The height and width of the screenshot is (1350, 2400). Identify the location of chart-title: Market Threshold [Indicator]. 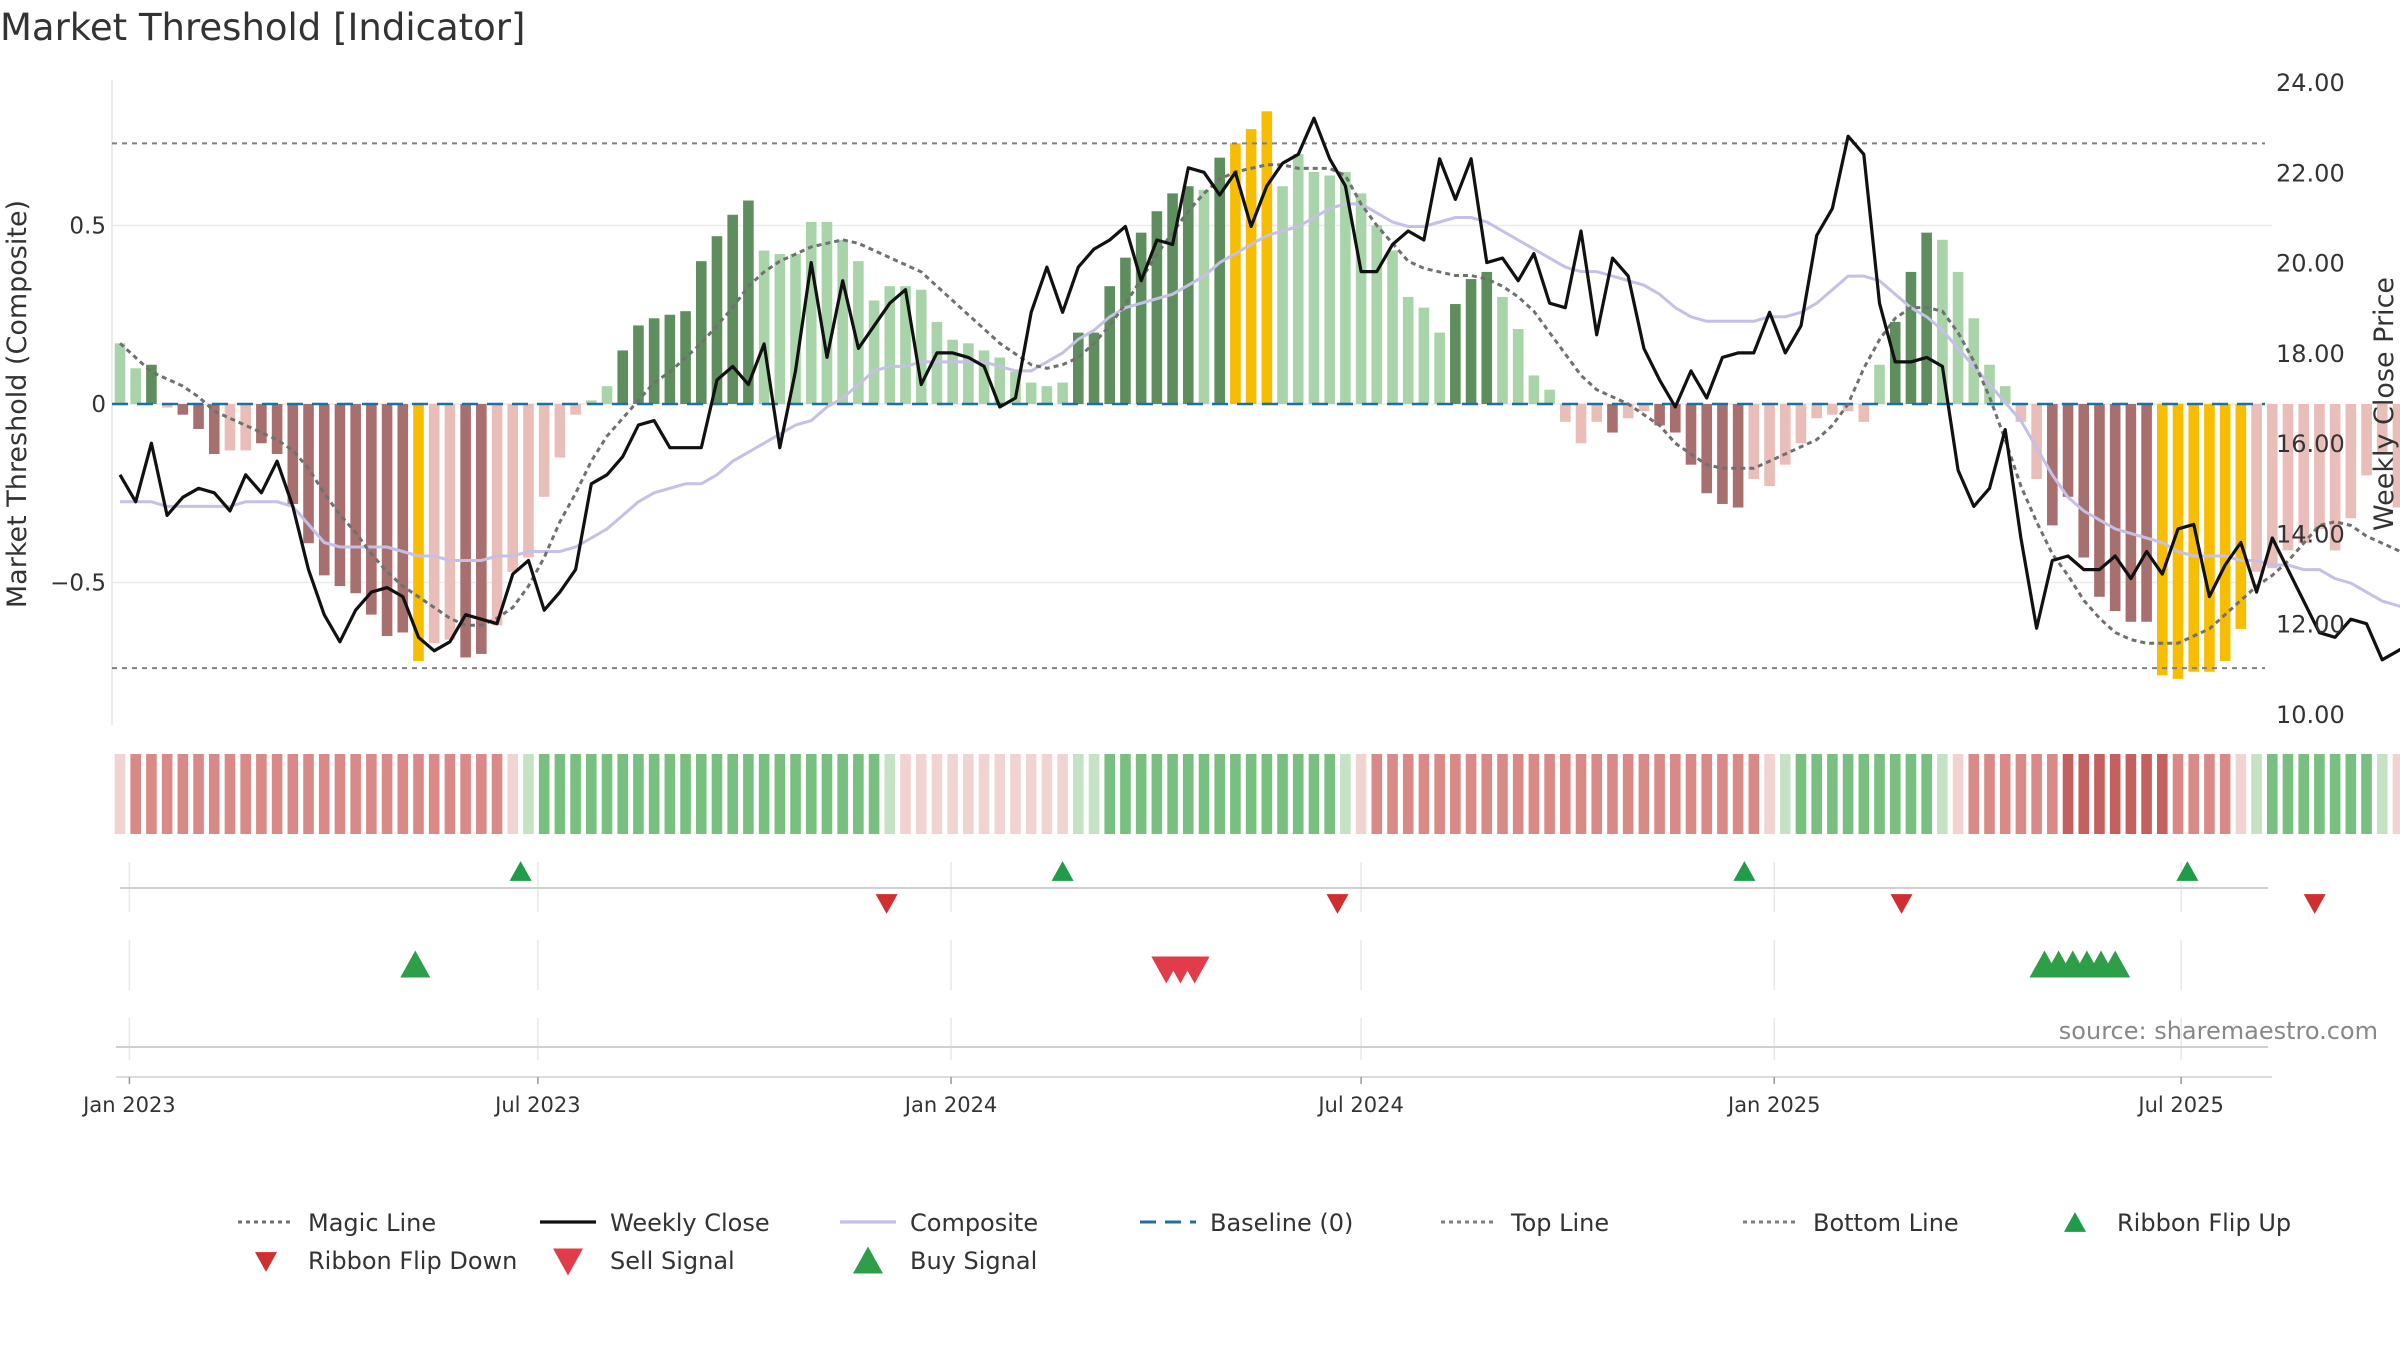
(263, 27).